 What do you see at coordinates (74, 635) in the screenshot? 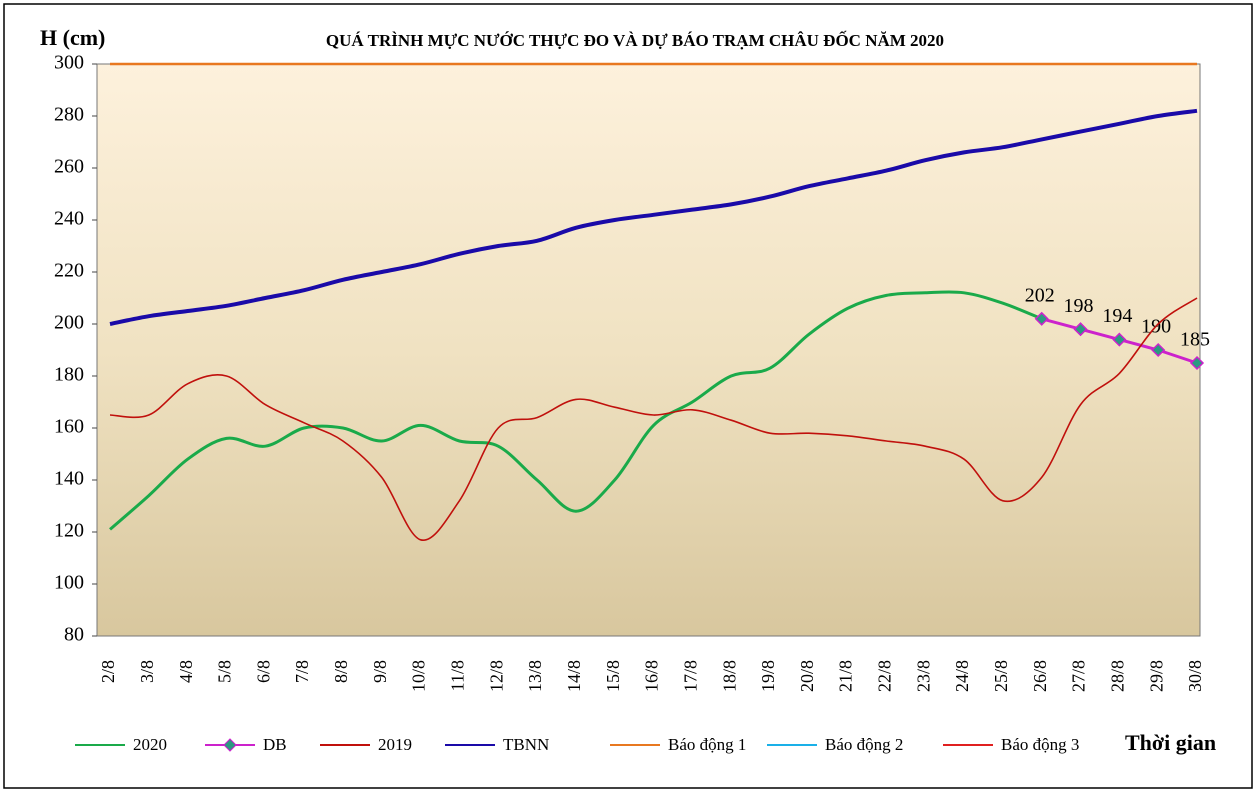
I see `y-tick-label: 80` at bounding box center [74, 635].